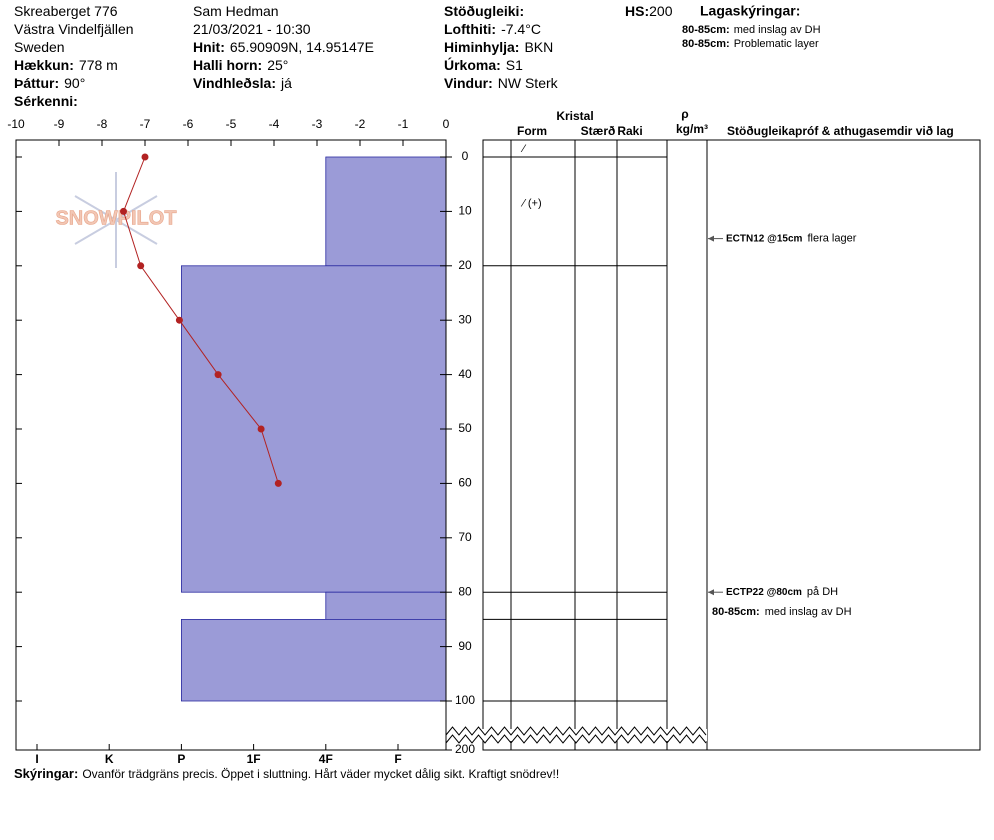  What do you see at coordinates (302, 47) in the screenshot?
I see `field-value: 65.90909N, 14.95147E` at bounding box center [302, 47].